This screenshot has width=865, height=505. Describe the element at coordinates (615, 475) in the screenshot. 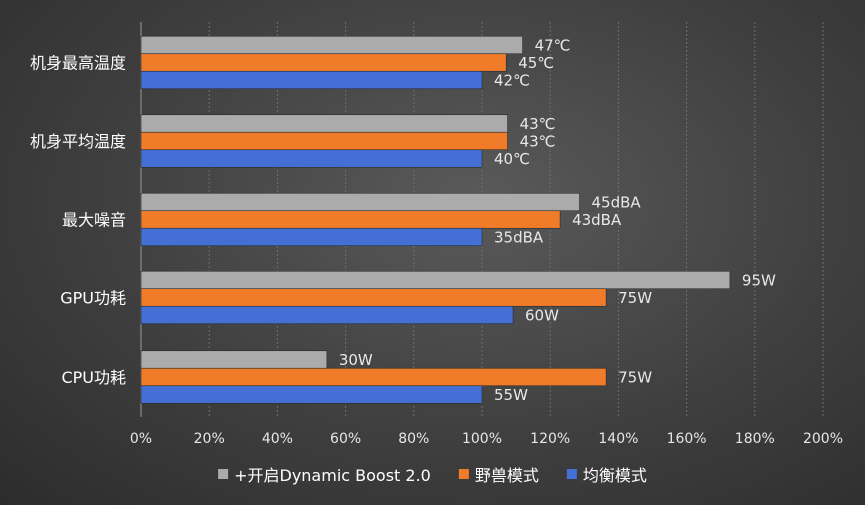

I see `legend-label: 均衡模式` at that location.